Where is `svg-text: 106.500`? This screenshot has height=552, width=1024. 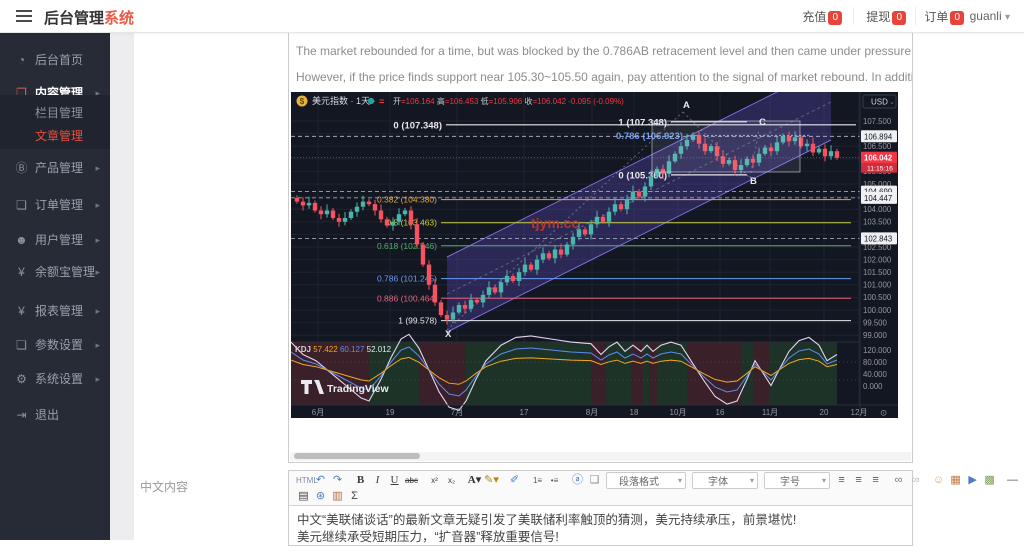 svg-text: 106.500 is located at coordinates (877, 146).